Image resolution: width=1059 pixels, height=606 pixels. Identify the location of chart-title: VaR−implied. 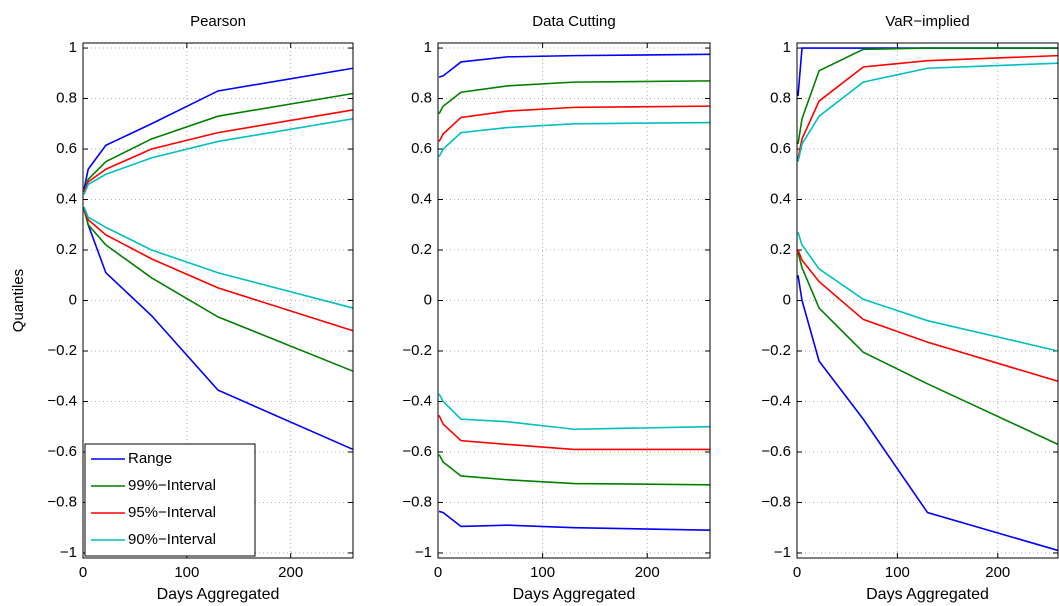
(927, 21).